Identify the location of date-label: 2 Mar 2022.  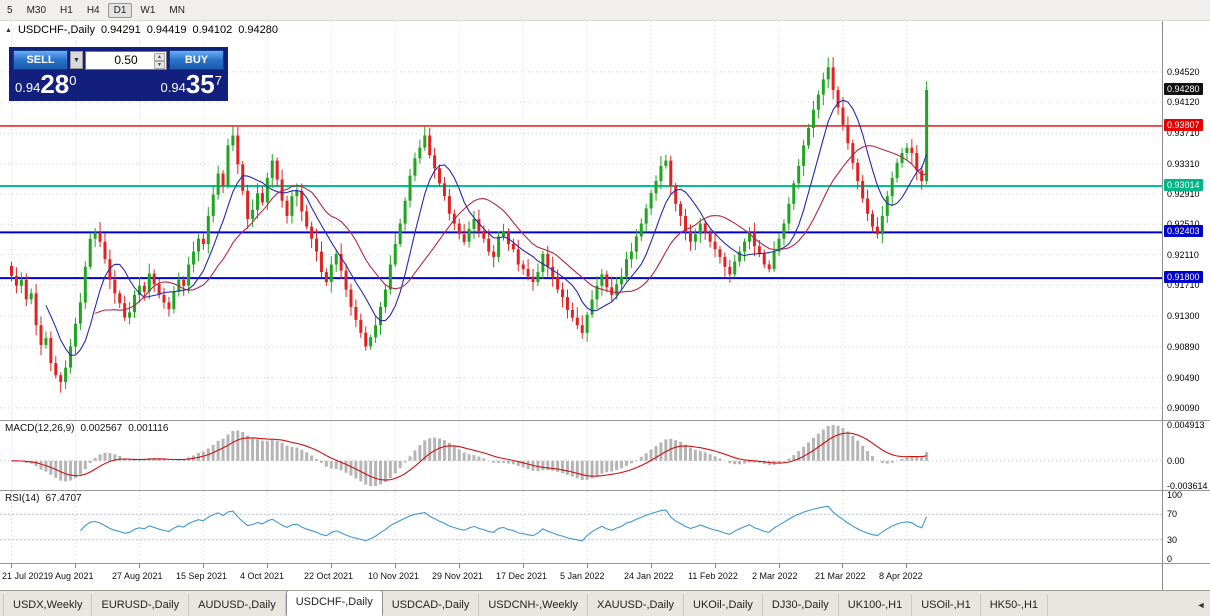
(775, 576).